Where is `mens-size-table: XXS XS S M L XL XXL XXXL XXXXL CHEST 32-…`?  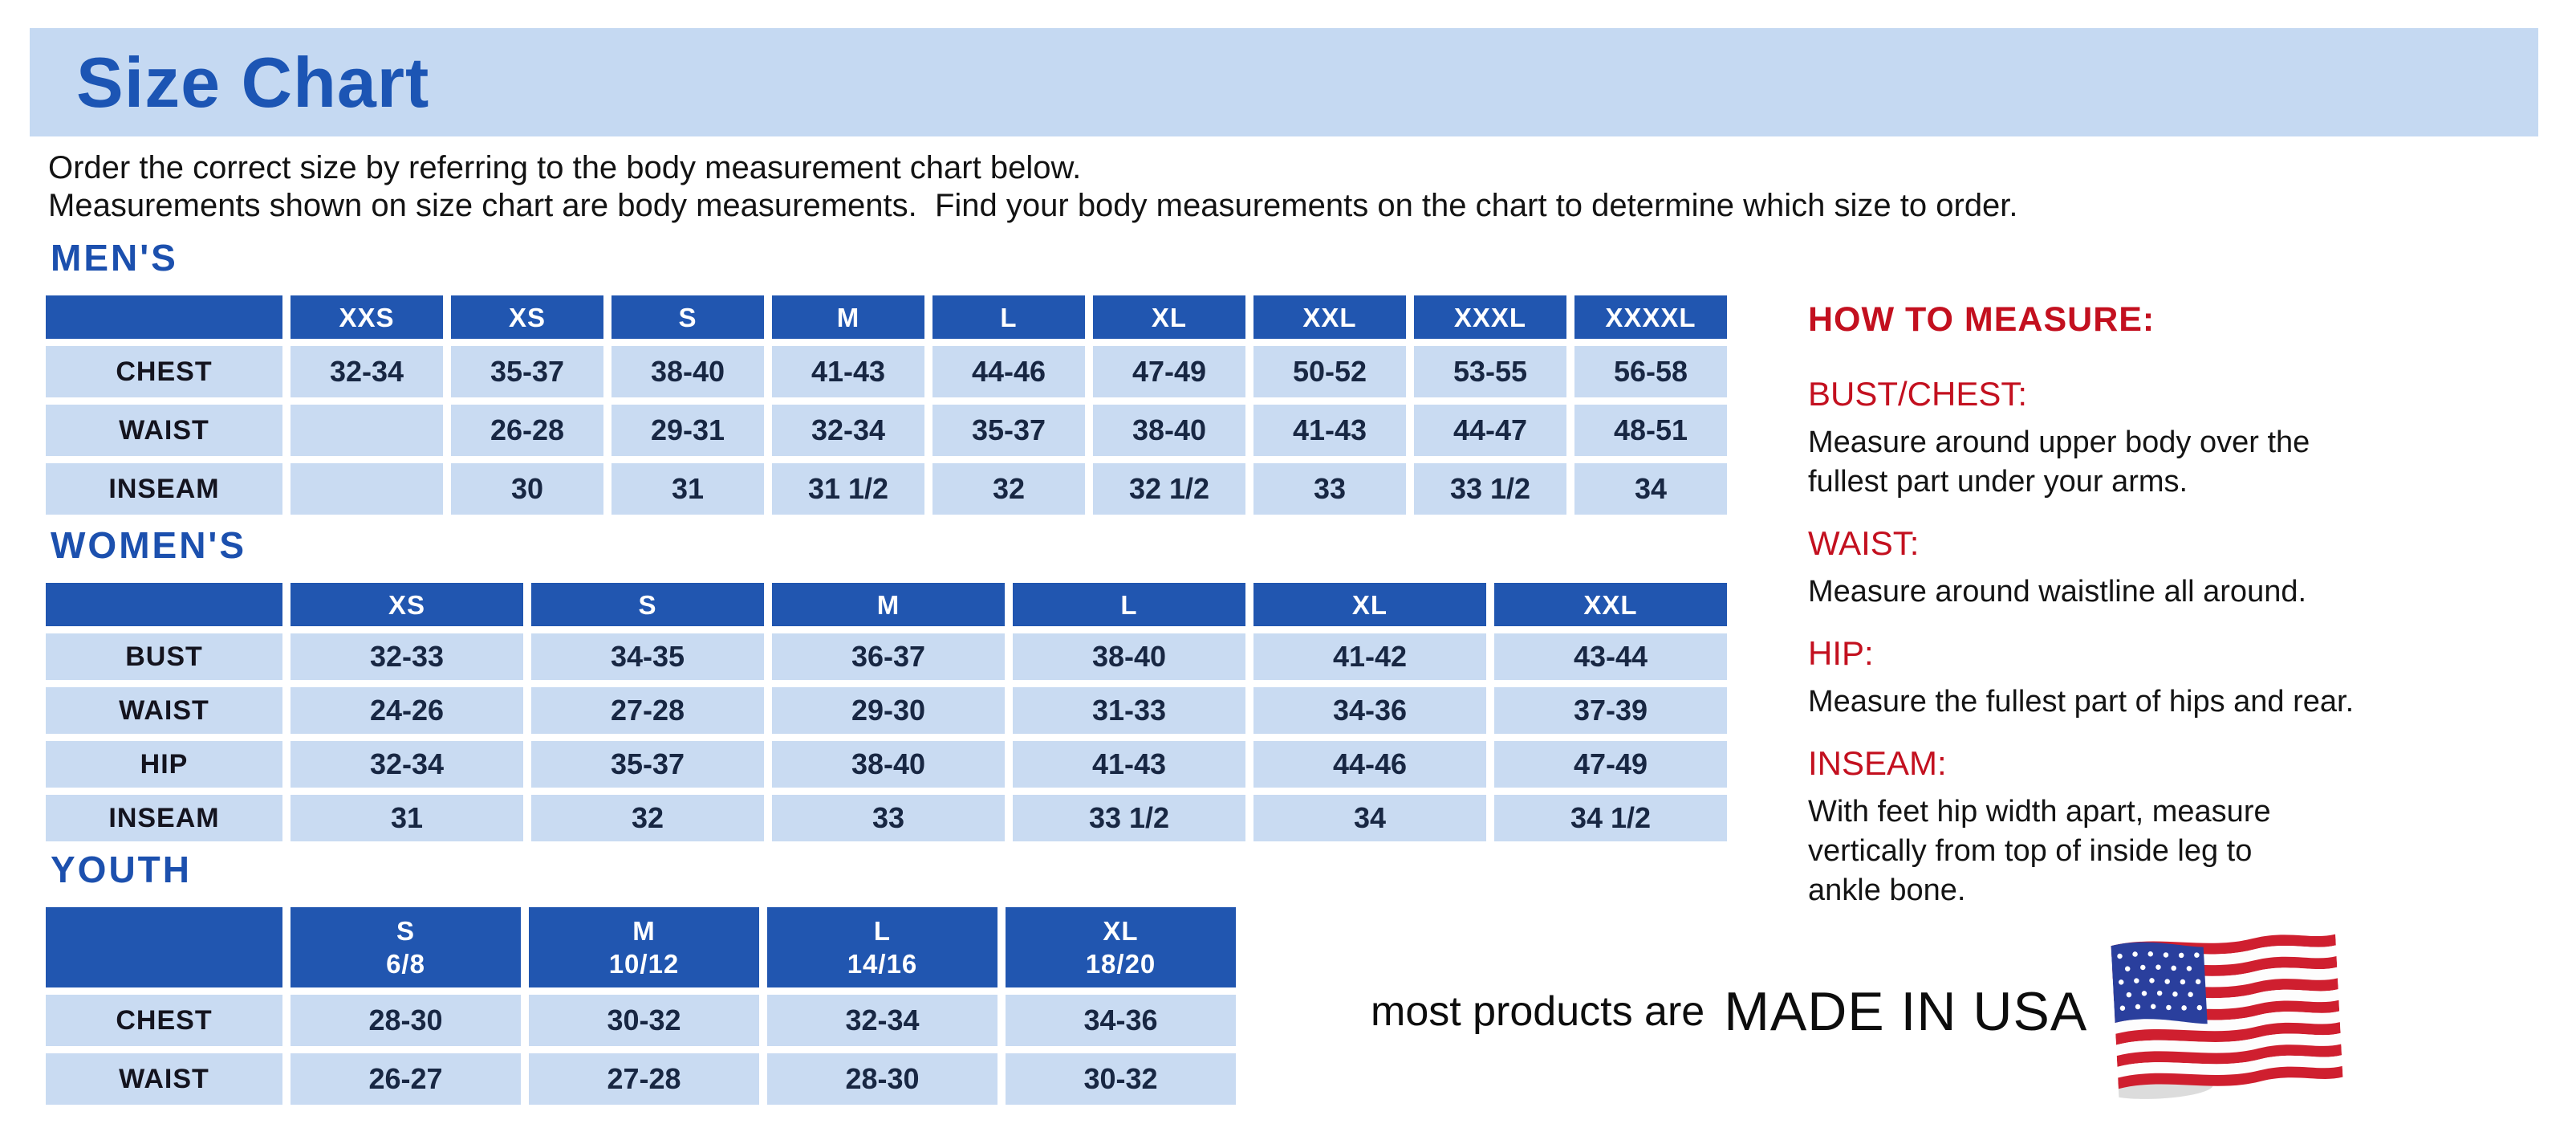 mens-size-table: XXS XS S M L XL XXL XXXL XXXXL CHEST 32-… is located at coordinates (886, 405).